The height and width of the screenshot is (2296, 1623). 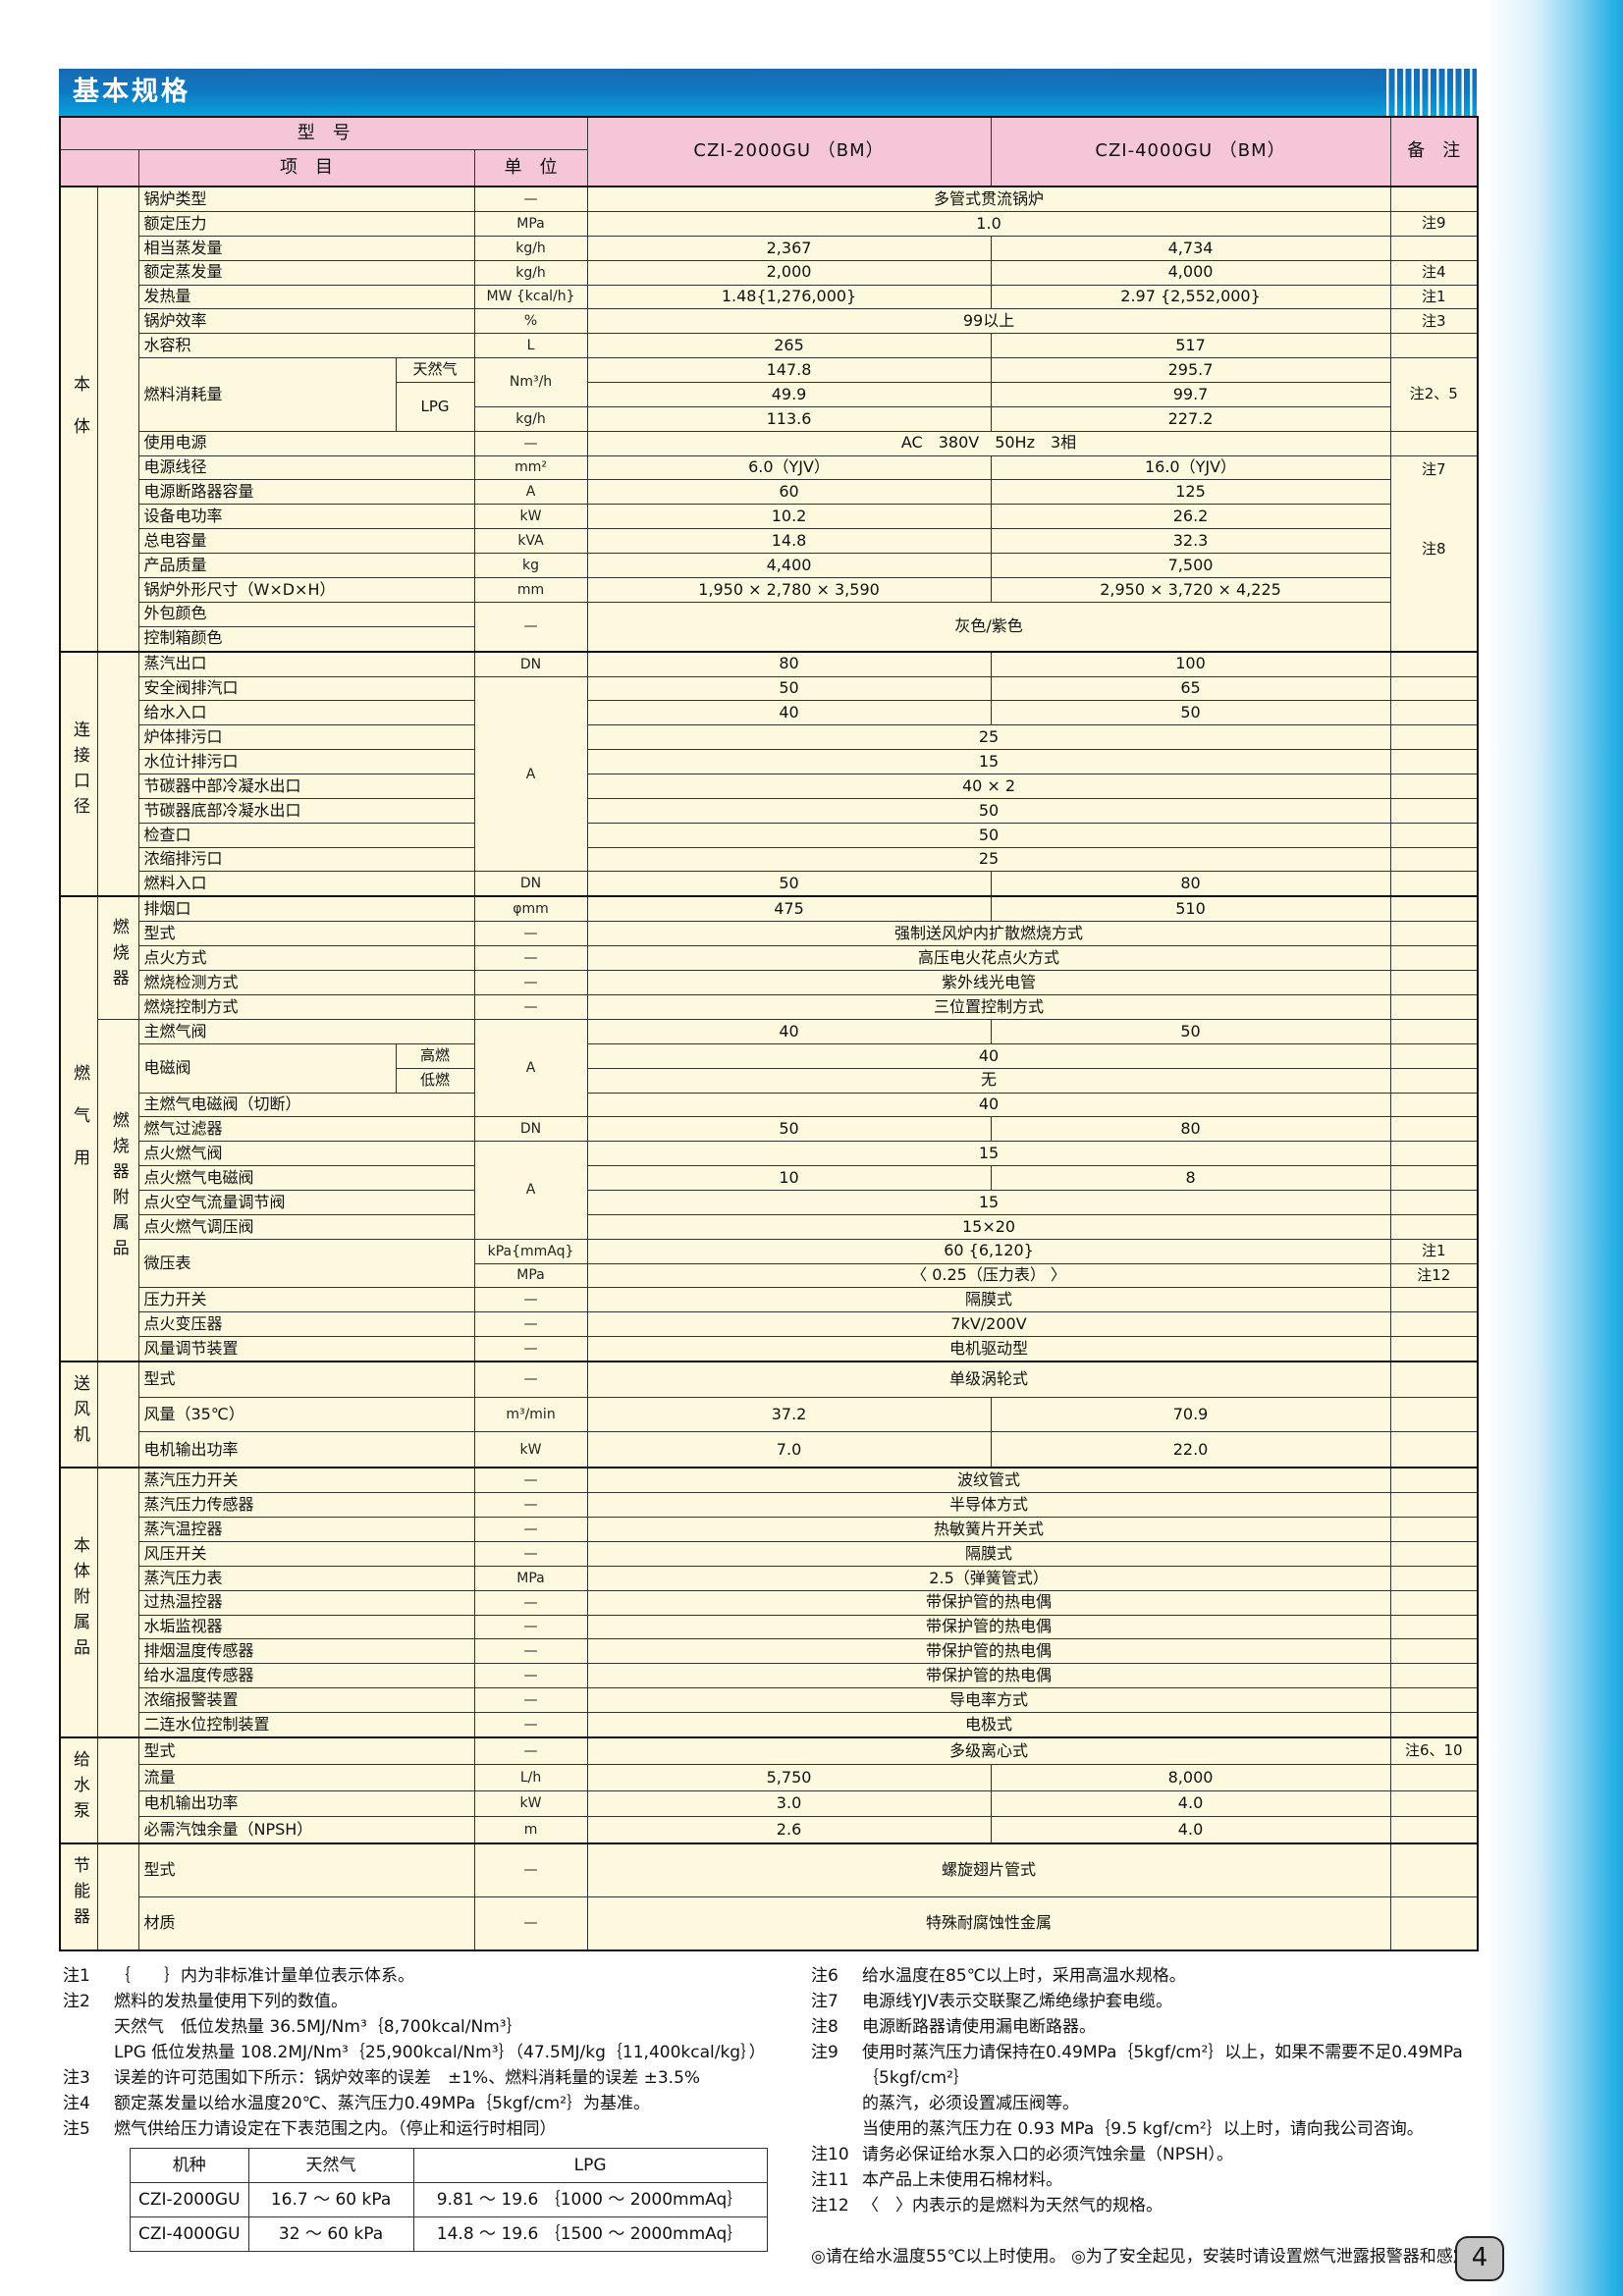 I want to click on spec-value: 295.7, so click(x=1190, y=370).